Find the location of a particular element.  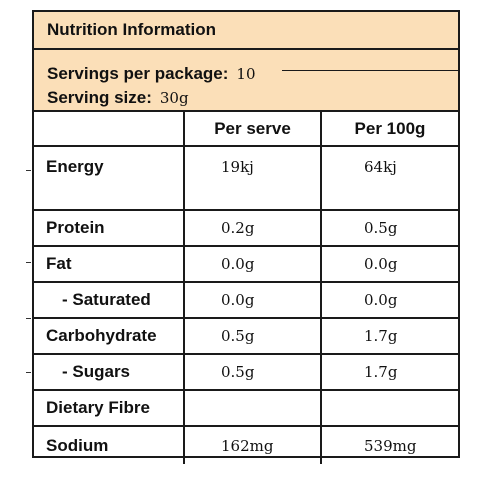

table-row: Fat 0.0g 0.0g is located at coordinates (246, 264).